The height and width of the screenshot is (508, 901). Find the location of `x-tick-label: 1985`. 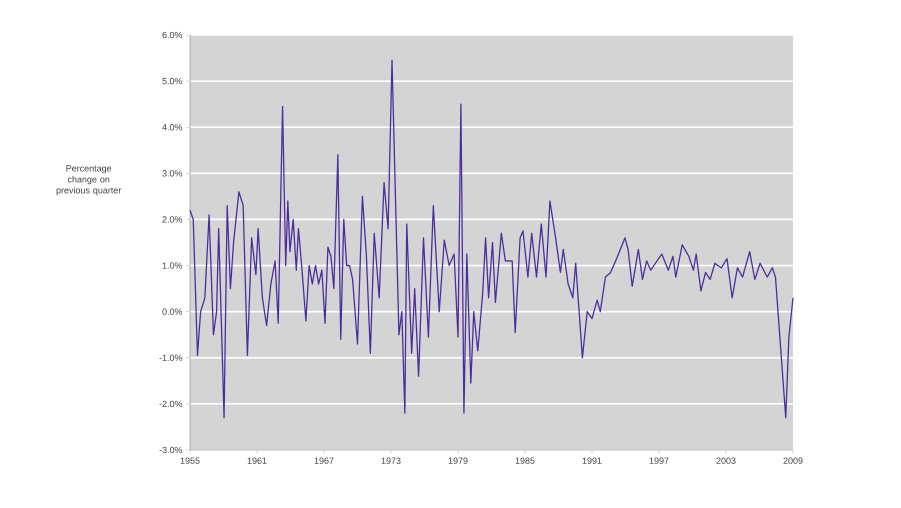

x-tick-label: 1985 is located at coordinates (525, 461).